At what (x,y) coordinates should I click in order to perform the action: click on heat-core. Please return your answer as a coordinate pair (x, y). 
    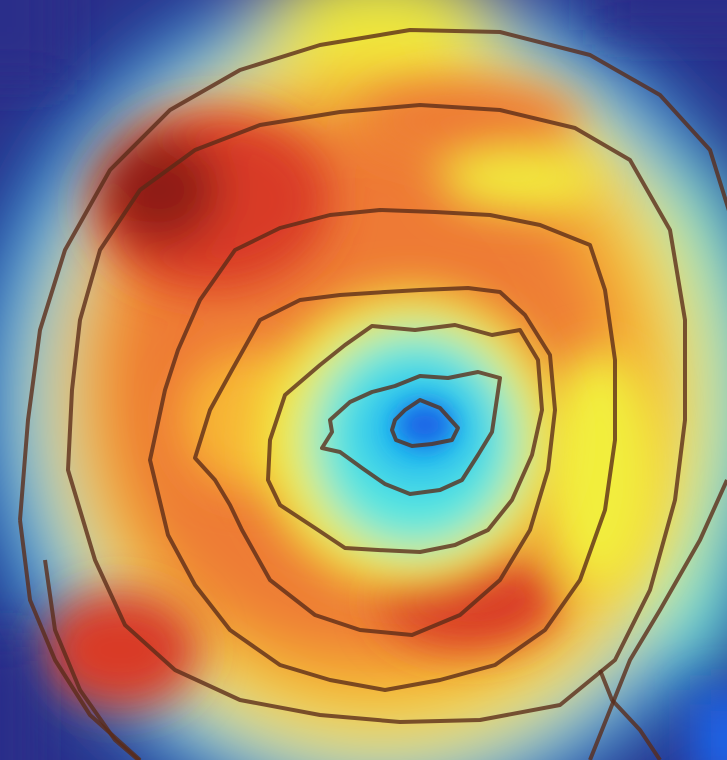
    Looking at the image, I should click on (425, 425).